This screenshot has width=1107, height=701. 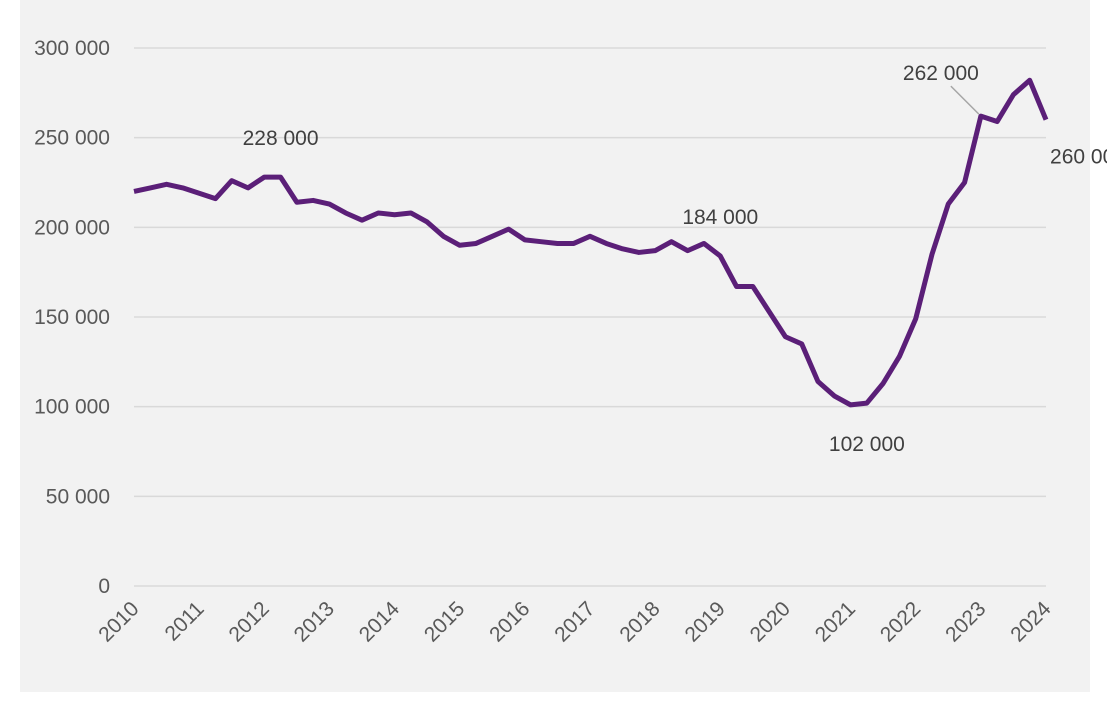 I want to click on y-tick-label: 200 000, so click(x=72, y=227).